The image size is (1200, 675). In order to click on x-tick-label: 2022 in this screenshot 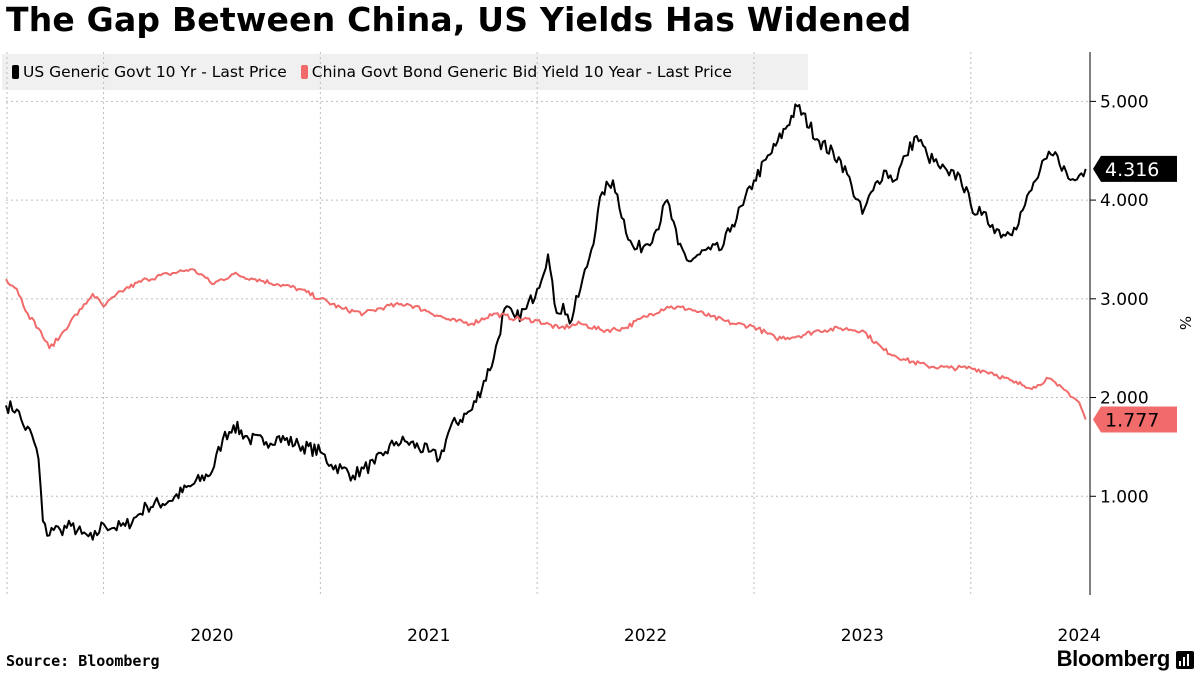, I will do `click(645, 636)`.